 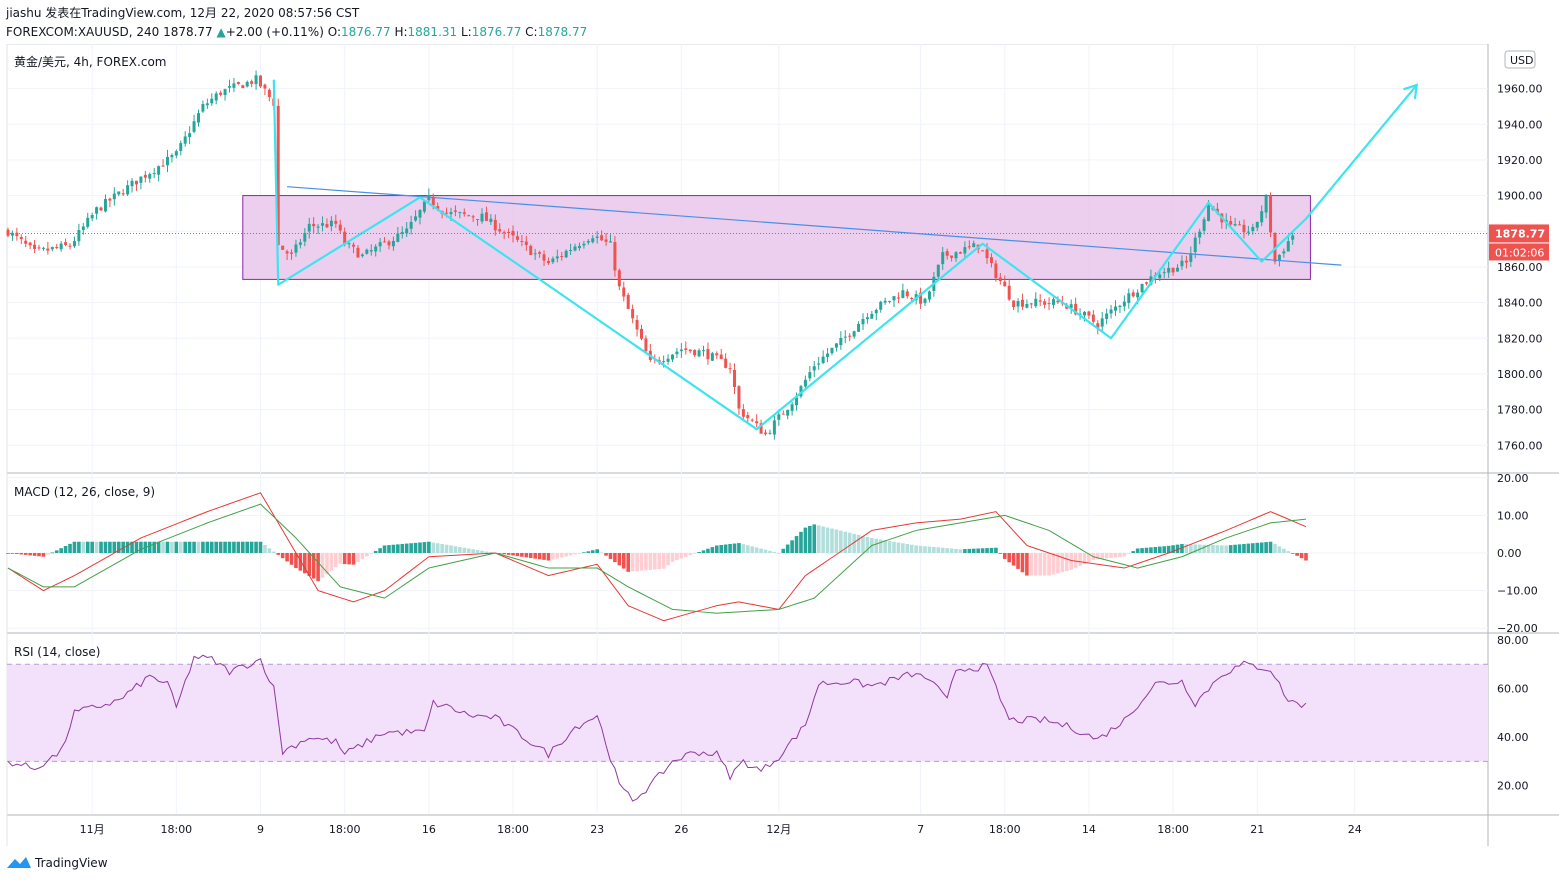 What do you see at coordinates (57, 863) in the screenshot?
I see `footer-brand: TradingView` at bounding box center [57, 863].